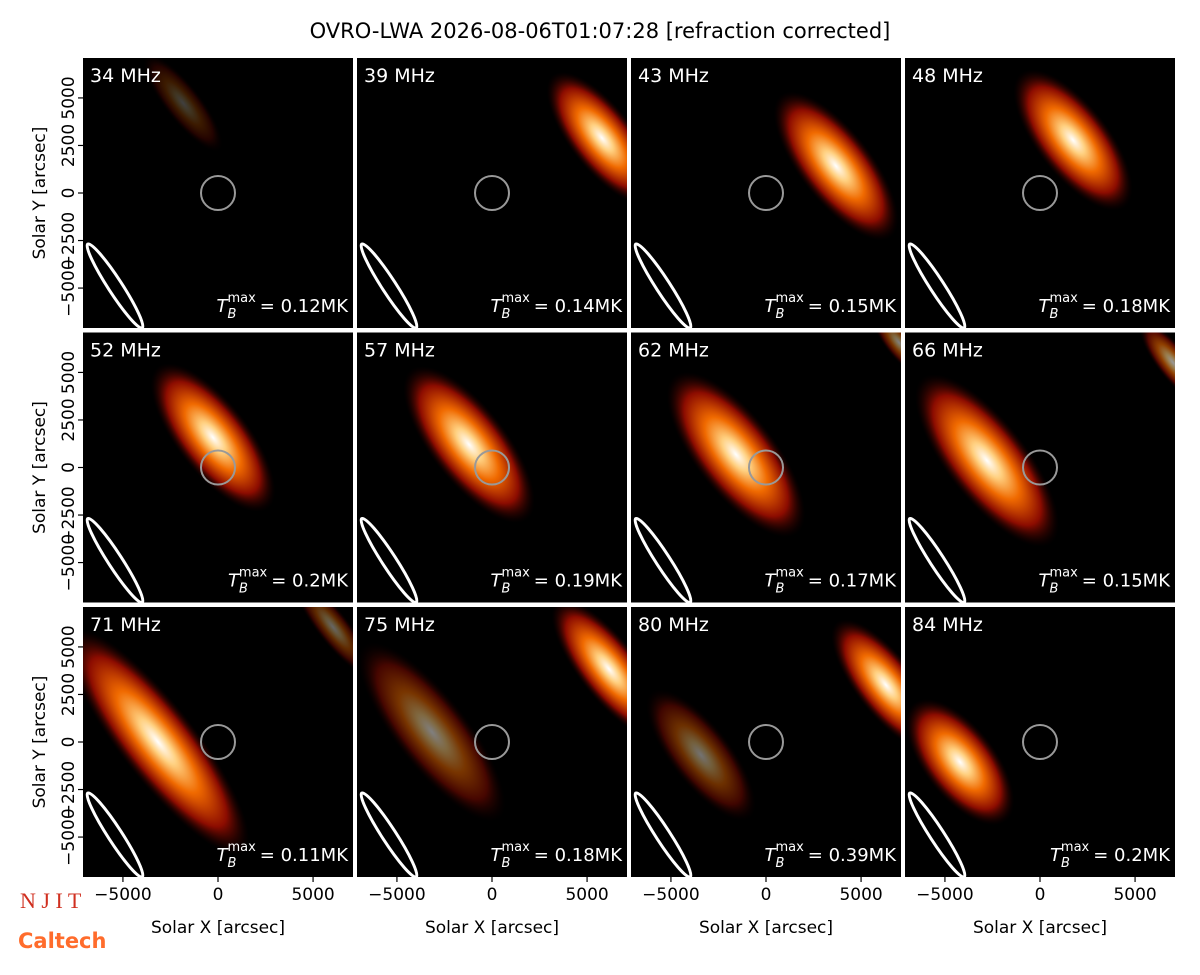 The image size is (1200, 975). I want to click on tmax-value: = 0.2MK, so click(1132, 855).